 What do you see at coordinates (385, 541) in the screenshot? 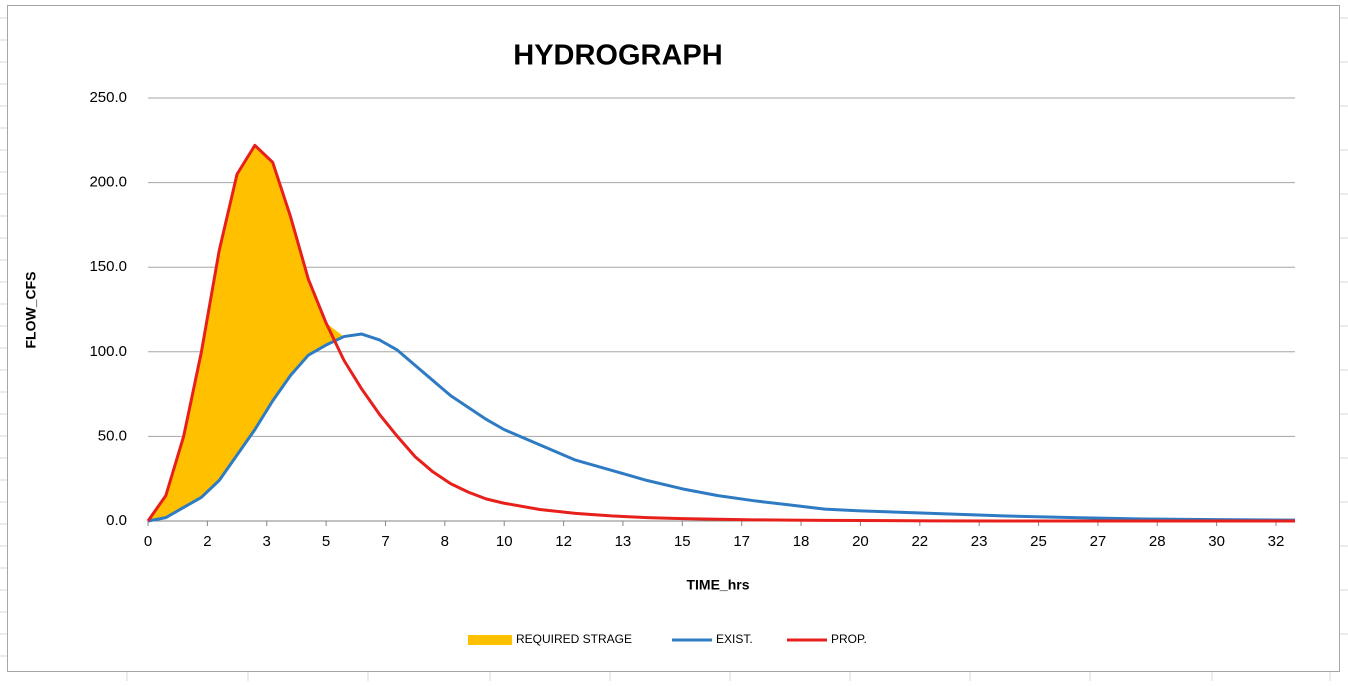
I see `x-tick-label: 7` at bounding box center [385, 541].